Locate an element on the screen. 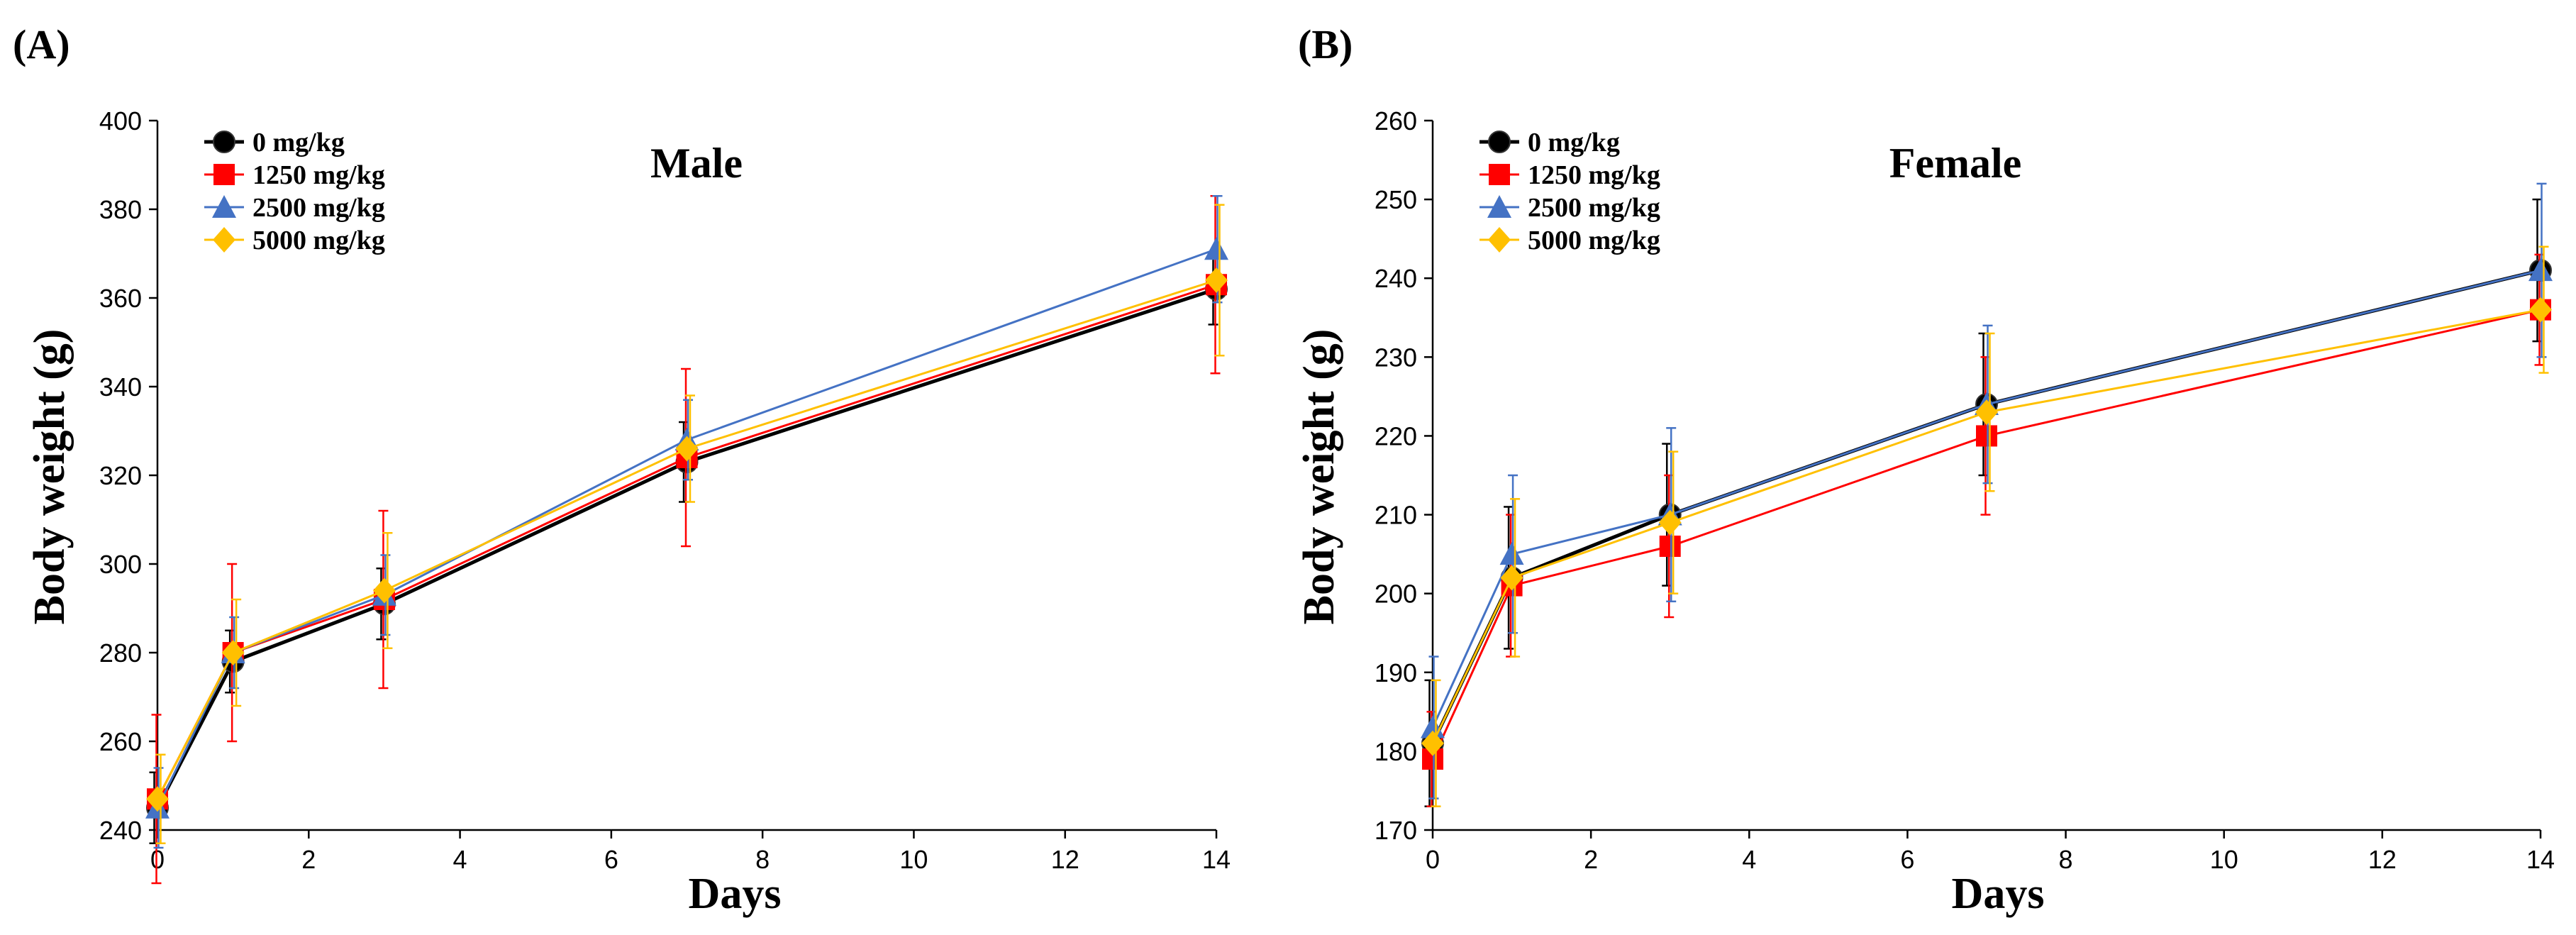 The image size is (2576, 935). panel-b-y-tick-label: 170 is located at coordinates (1396, 830).